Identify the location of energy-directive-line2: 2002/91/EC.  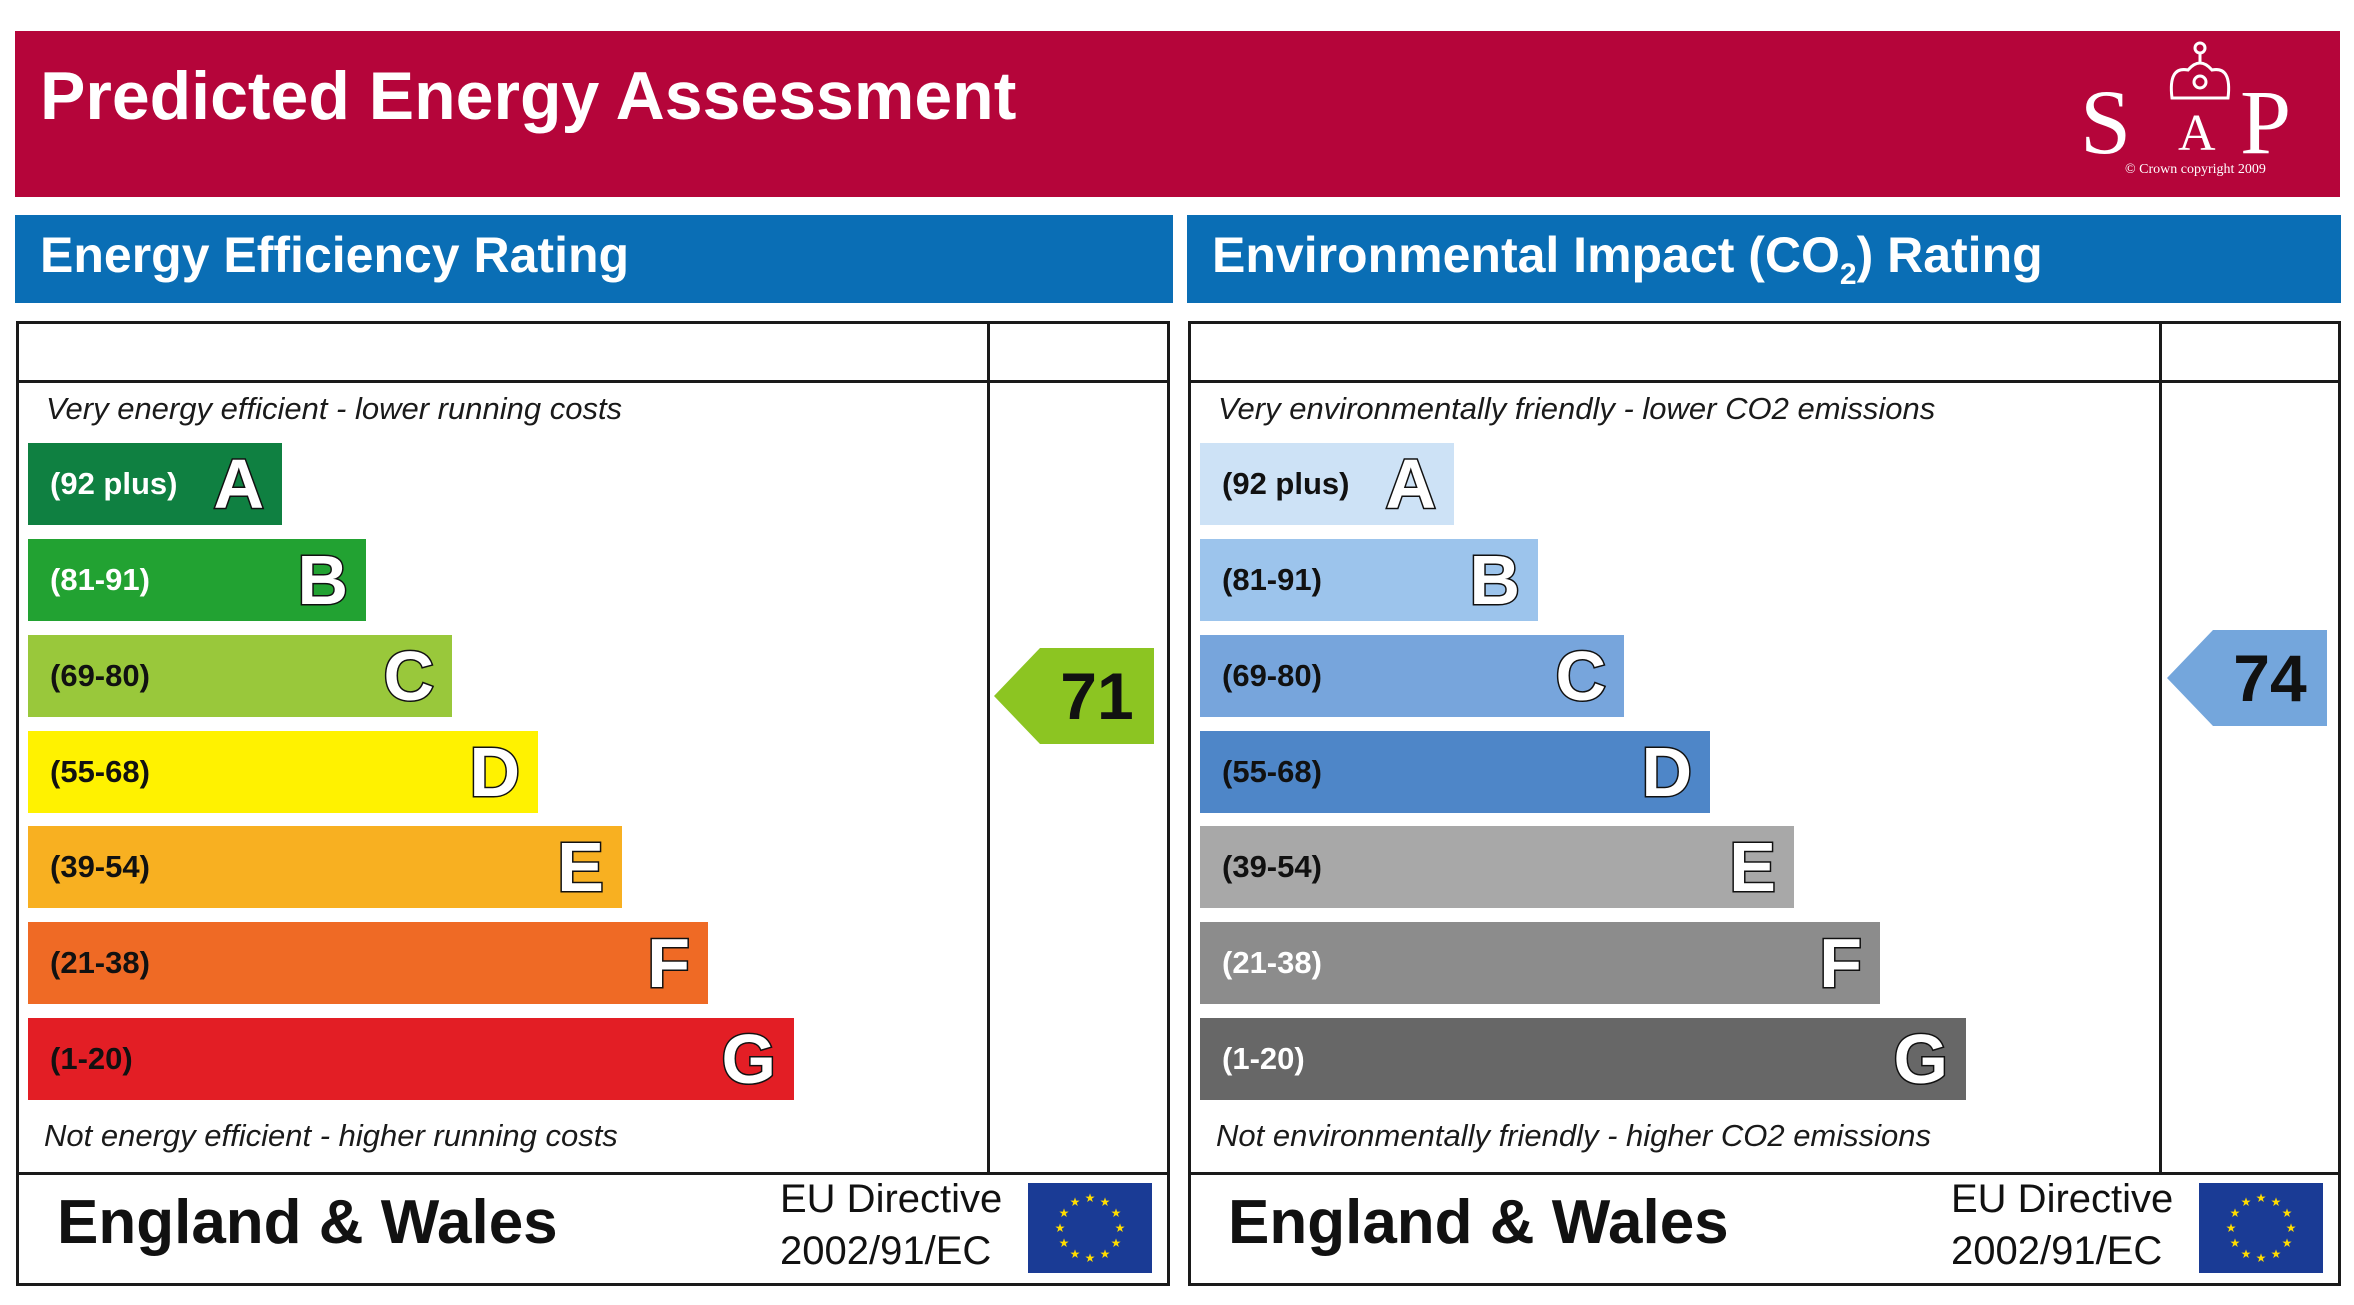
(886, 1251).